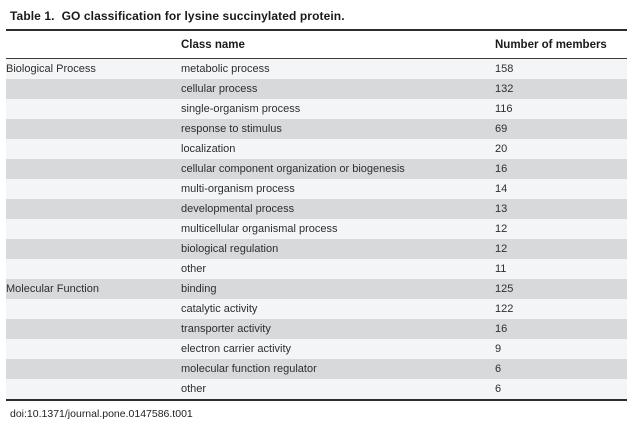 This screenshot has width=640, height=425. I want to click on class-name-cell: developmental process, so click(338, 209).